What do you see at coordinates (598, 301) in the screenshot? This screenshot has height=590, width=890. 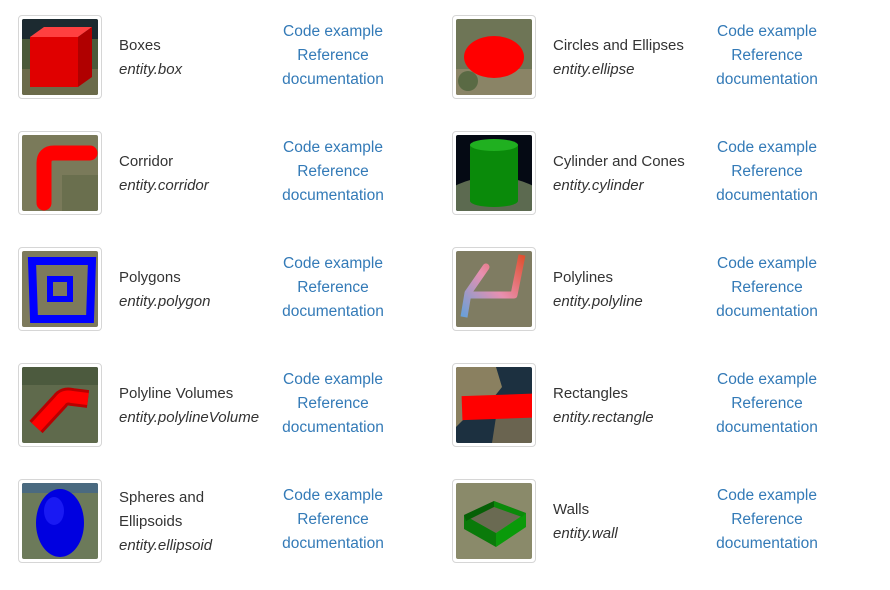 I see `api-name: entity.polyline` at bounding box center [598, 301].